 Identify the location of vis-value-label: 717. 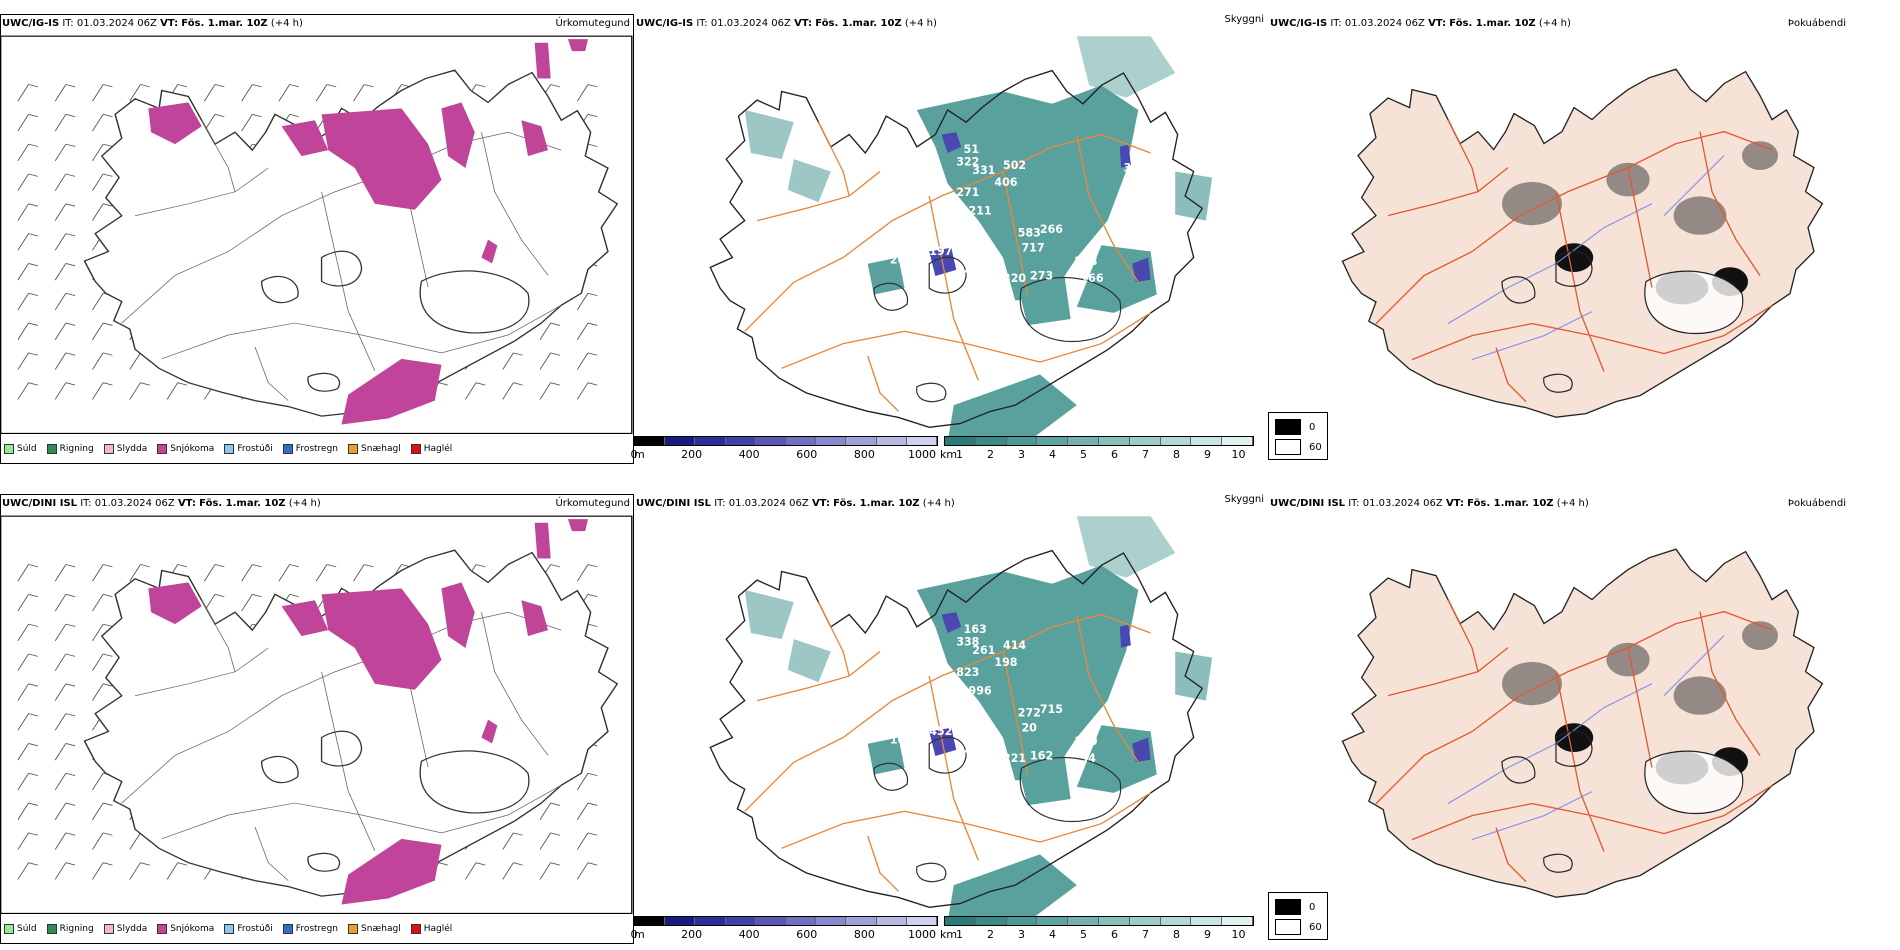
(1032, 247).